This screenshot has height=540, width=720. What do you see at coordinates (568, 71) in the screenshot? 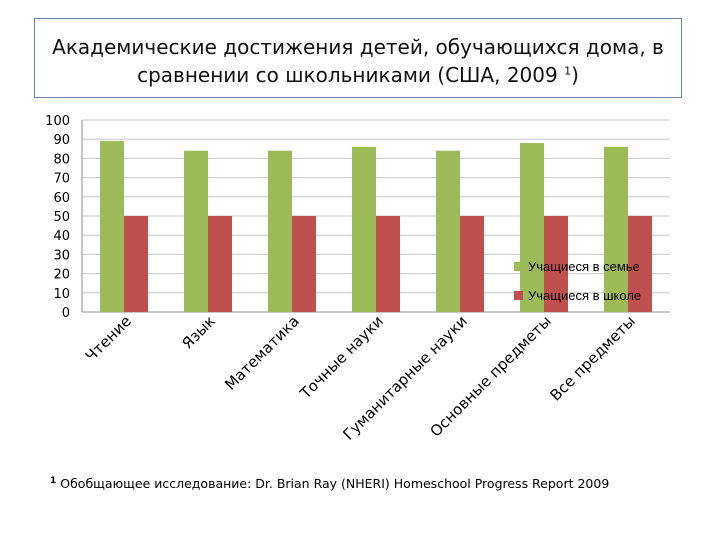
I see `title-footnote-mark: 1` at bounding box center [568, 71].